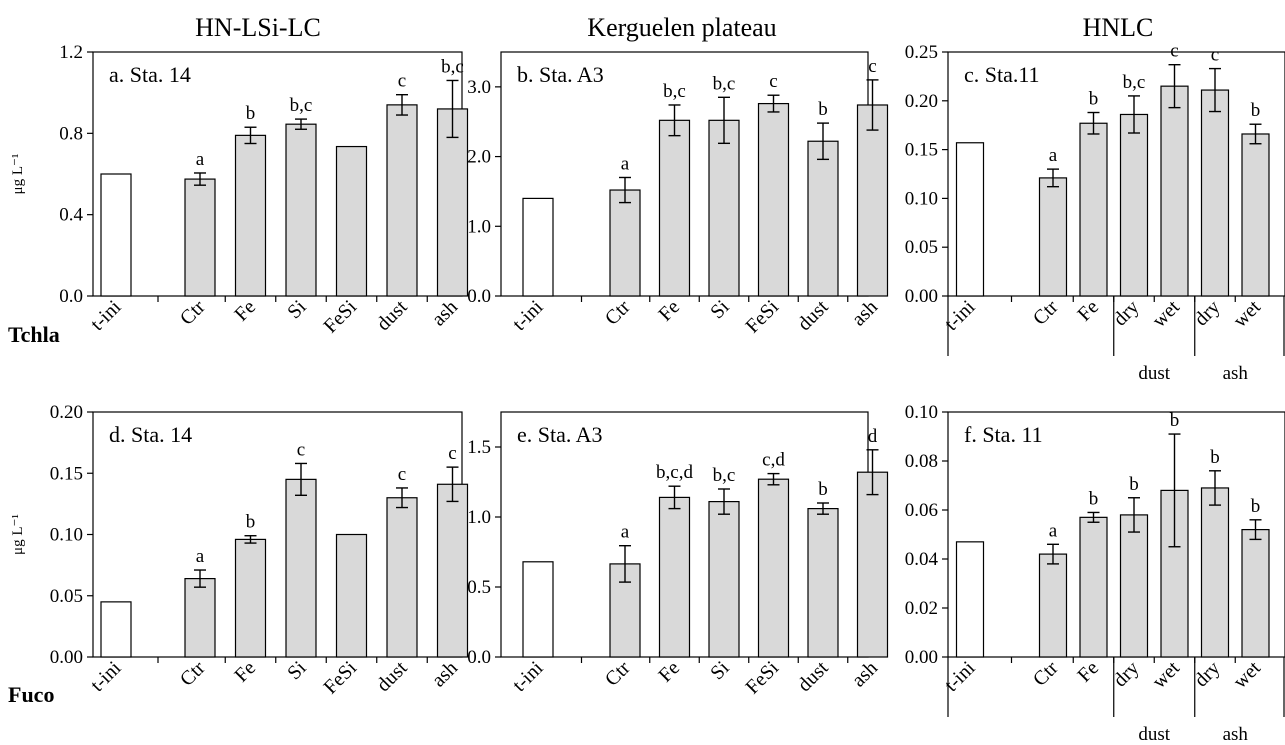 The width and height of the screenshot is (1285, 745). I want to click on y-tick-label: 1.2, so click(71, 52).